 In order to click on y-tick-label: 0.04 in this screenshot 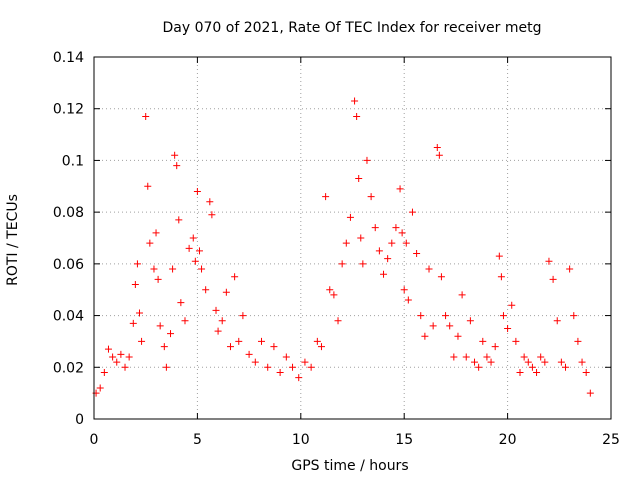, I will do `click(68, 317)`.